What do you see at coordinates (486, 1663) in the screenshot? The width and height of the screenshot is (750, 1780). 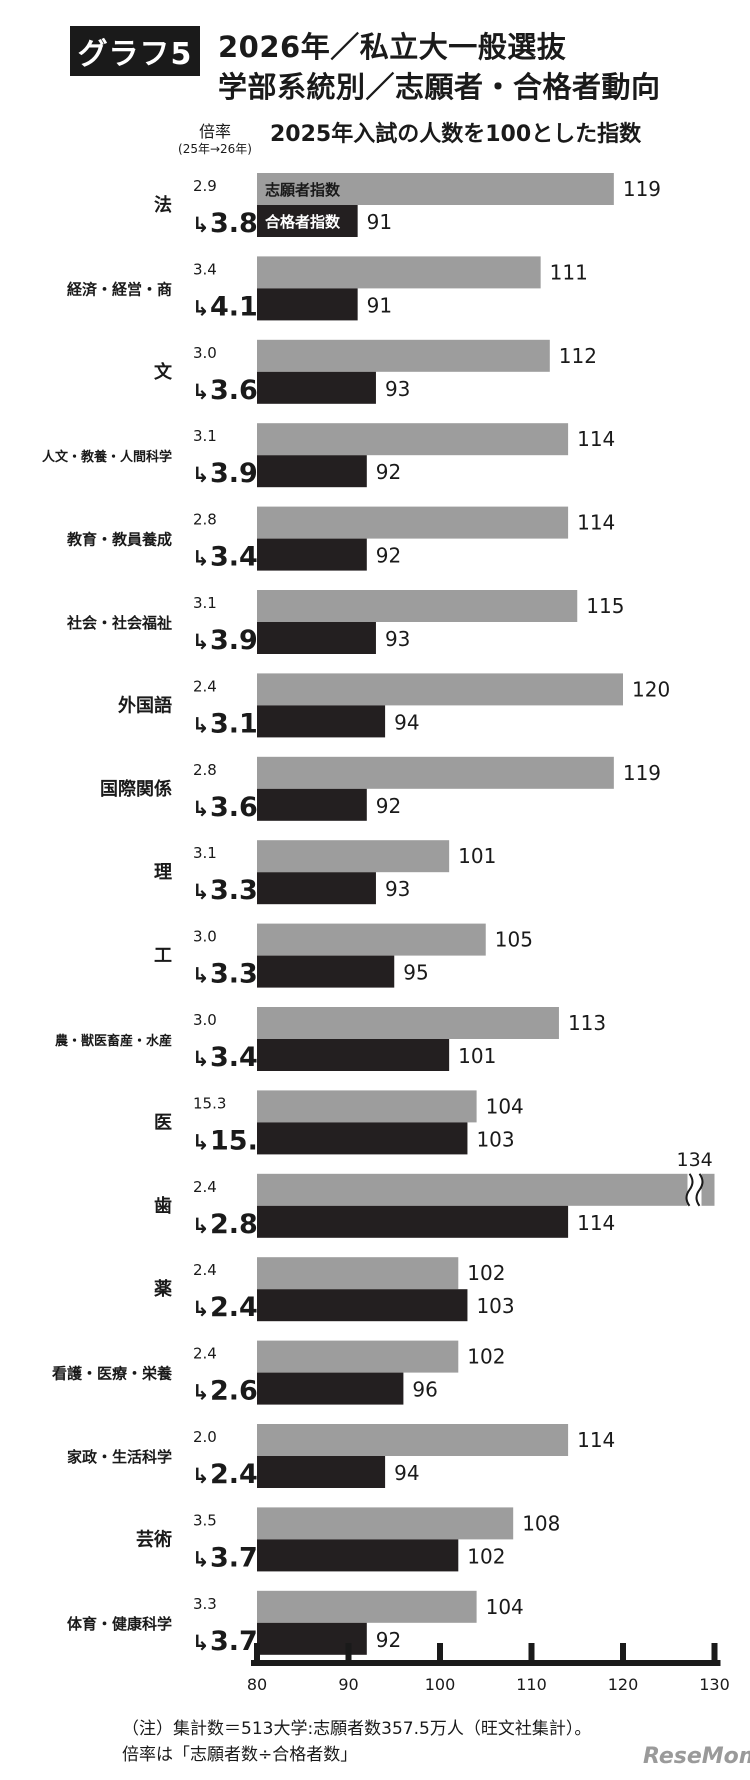 I see `x-axis-line` at bounding box center [486, 1663].